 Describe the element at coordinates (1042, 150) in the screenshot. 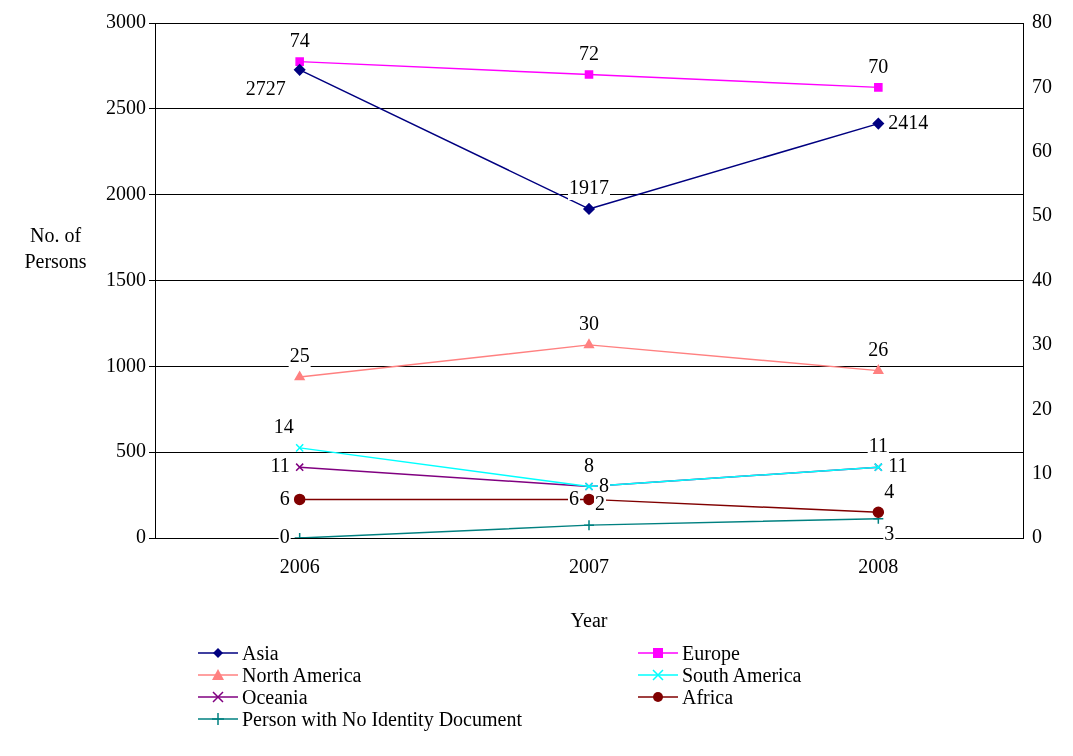

I see `y2-tick-label: 60` at that location.